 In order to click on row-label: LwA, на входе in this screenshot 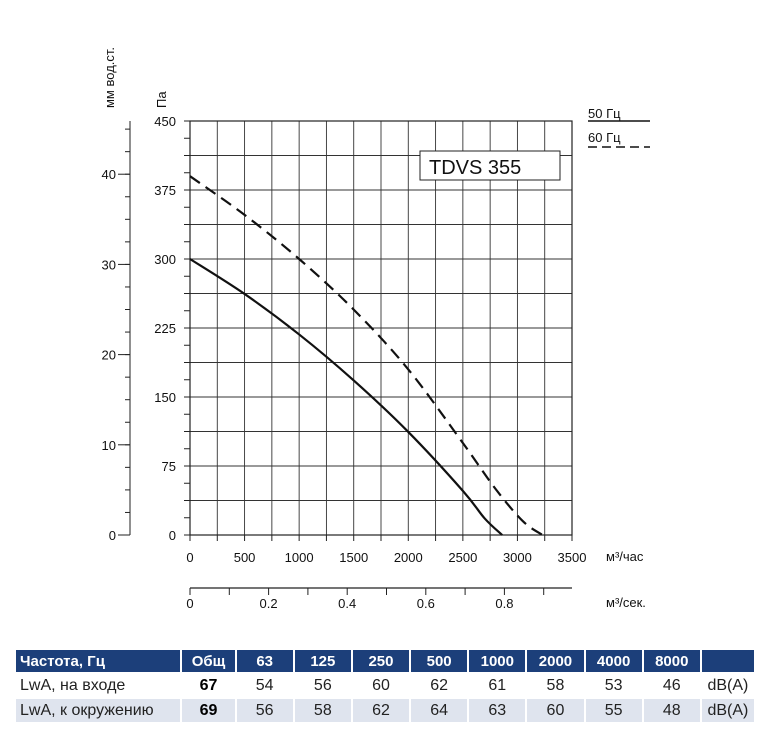, I will do `click(98, 685)`.